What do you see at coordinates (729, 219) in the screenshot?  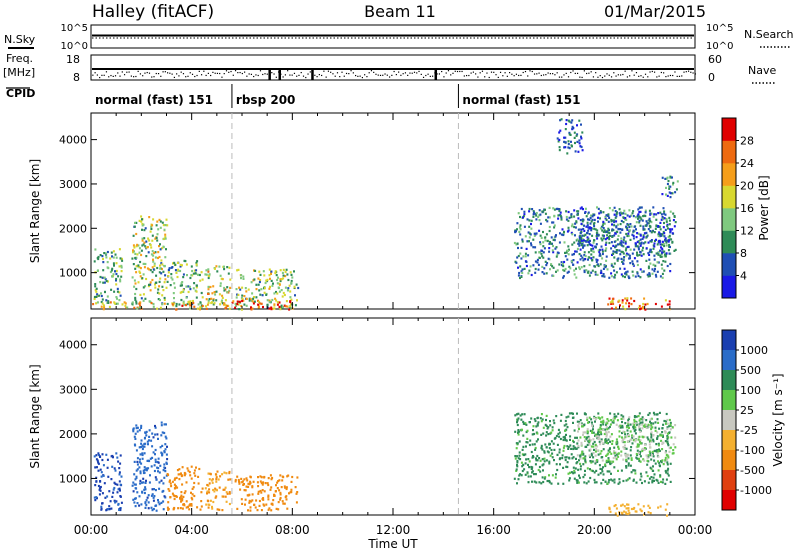 I see `colorbar-swatch` at bounding box center [729, 219].